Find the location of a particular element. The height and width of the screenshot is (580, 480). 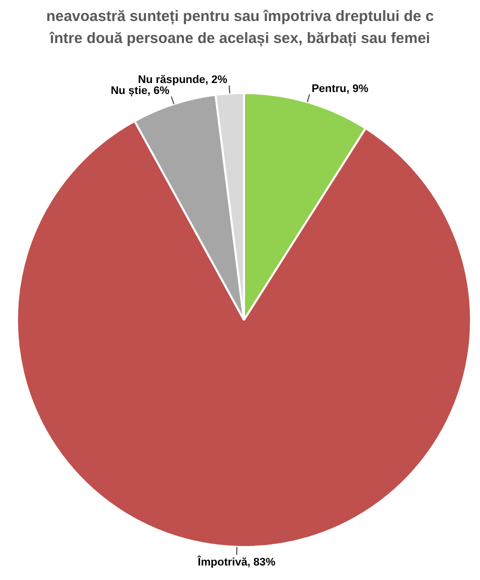

slice-label: Pentru, 9% is located at coordinates (340, 88).